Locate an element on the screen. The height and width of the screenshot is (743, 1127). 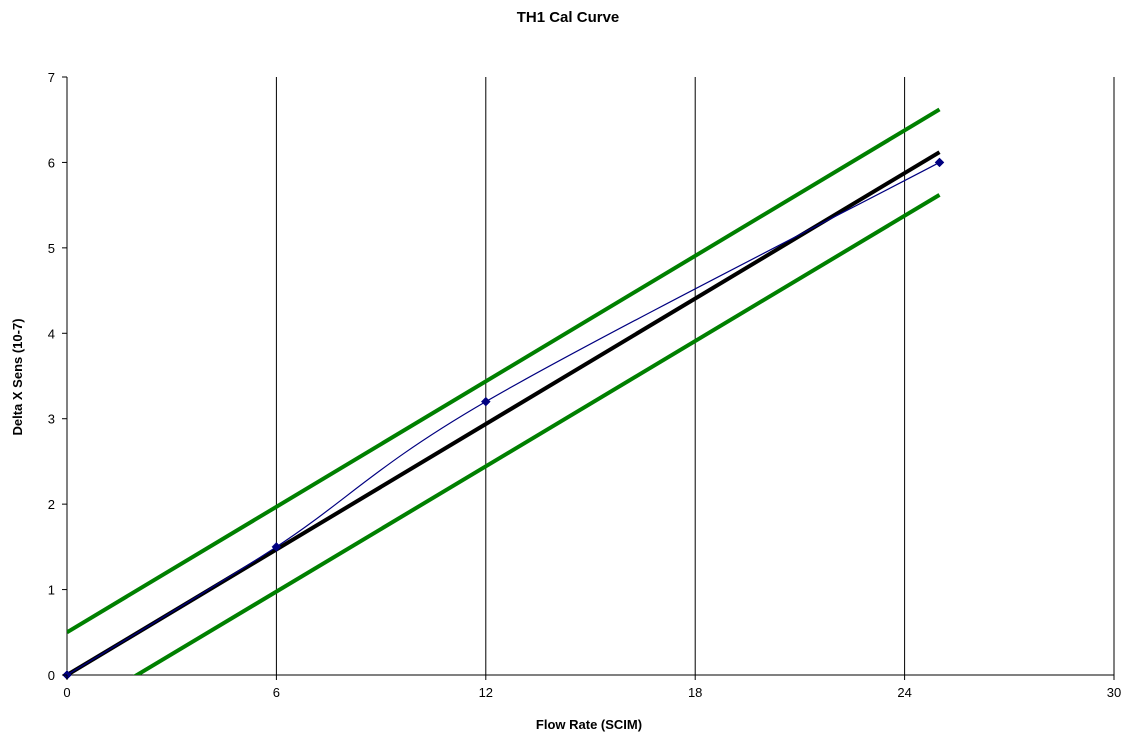
y-tick-label-1: 1 is located at coordinates (51, 590).